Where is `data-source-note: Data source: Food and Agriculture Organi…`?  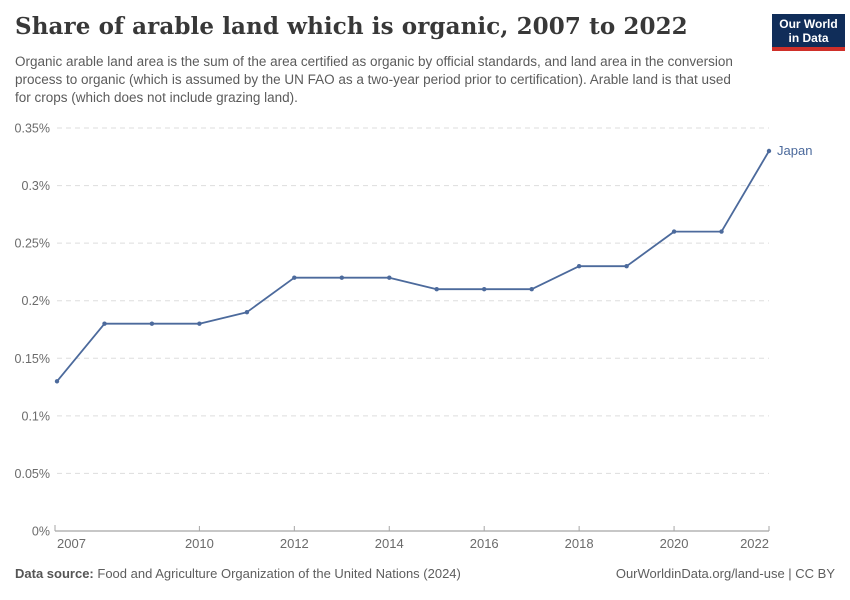 data-source-note: Data source: Food and Agriculture Organi… is located at coordinates (238, 573).